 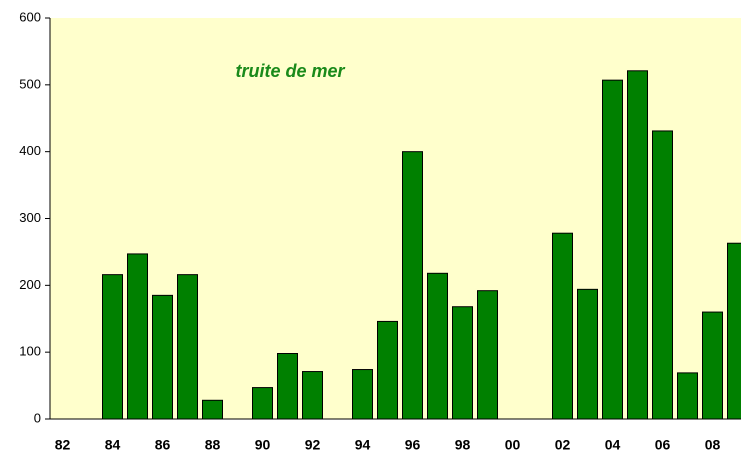 What do you see at coordinates (290, 71) in the screenshot?
I see `chart-title: truite de mer` at bounding box center [290, 71].